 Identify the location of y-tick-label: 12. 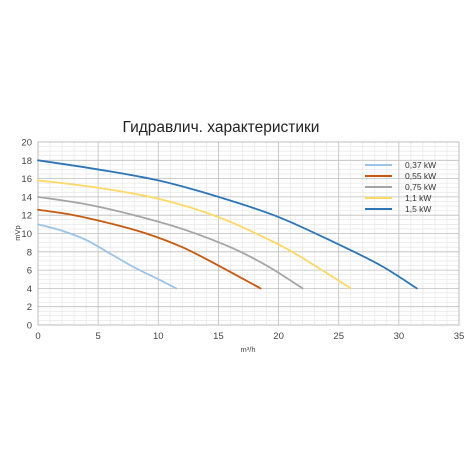
(26, 216).